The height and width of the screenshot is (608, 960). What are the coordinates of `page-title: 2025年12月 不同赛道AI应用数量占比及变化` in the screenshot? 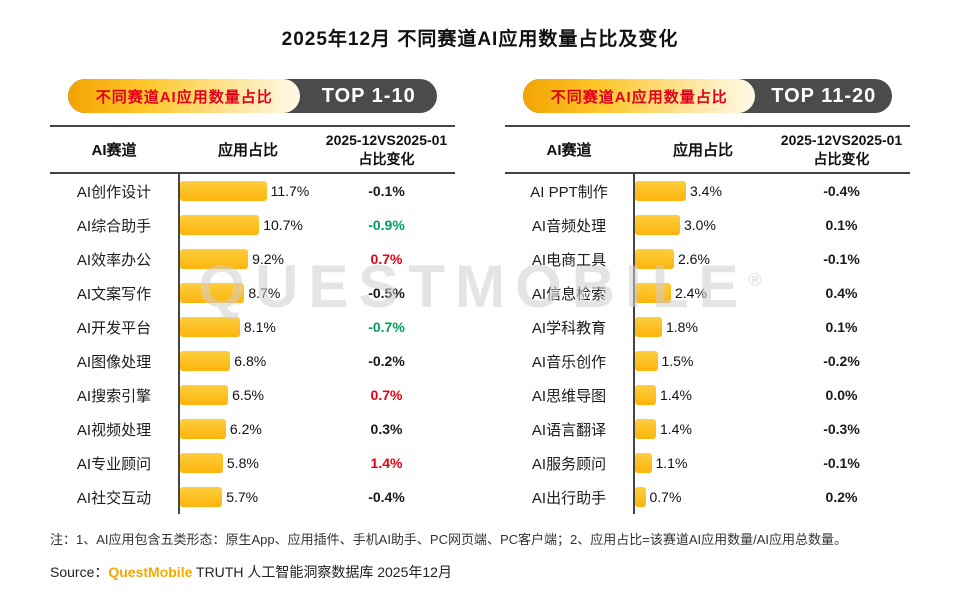 It's located at (480, 39).